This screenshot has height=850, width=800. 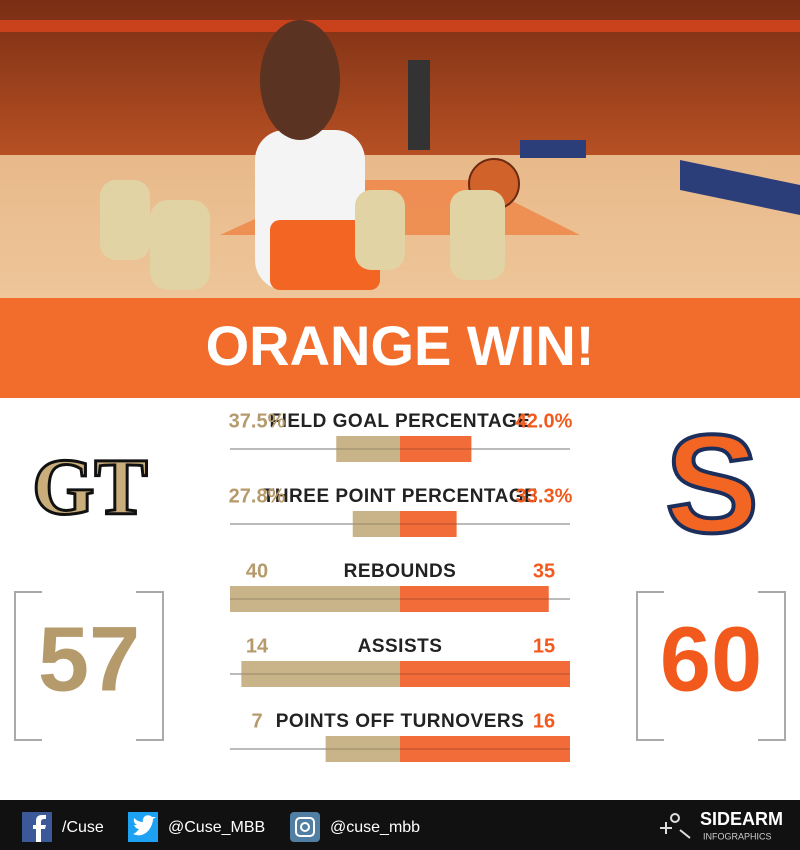 What do you see at coordinates (89, 659) in the screenshot?
I see `away-score: 57` at bounding box center [89, 659].